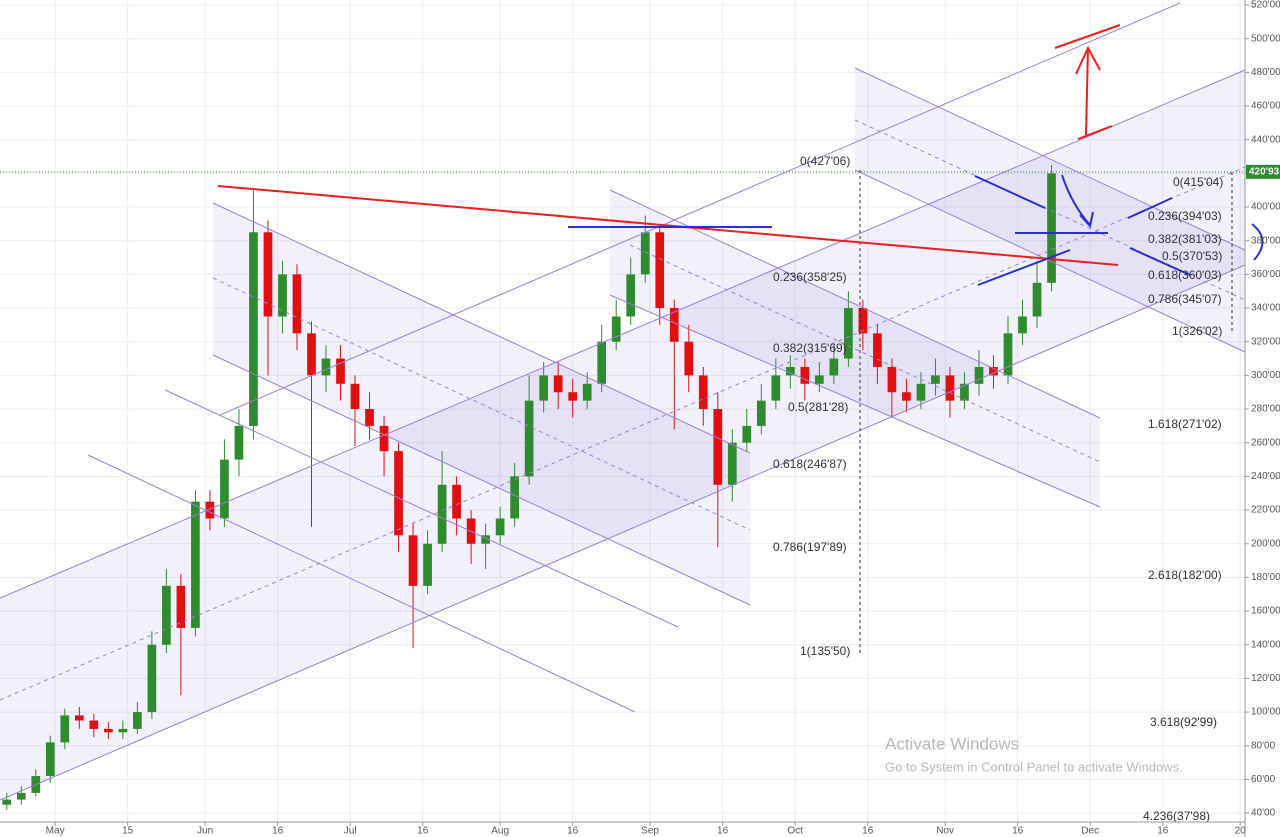 The height and width of the screenshot is (837, 1280). Describe the element at coordinates (1185, 275) in the screenshot. I see `fib-label: 0.618(360'03)` at that location.